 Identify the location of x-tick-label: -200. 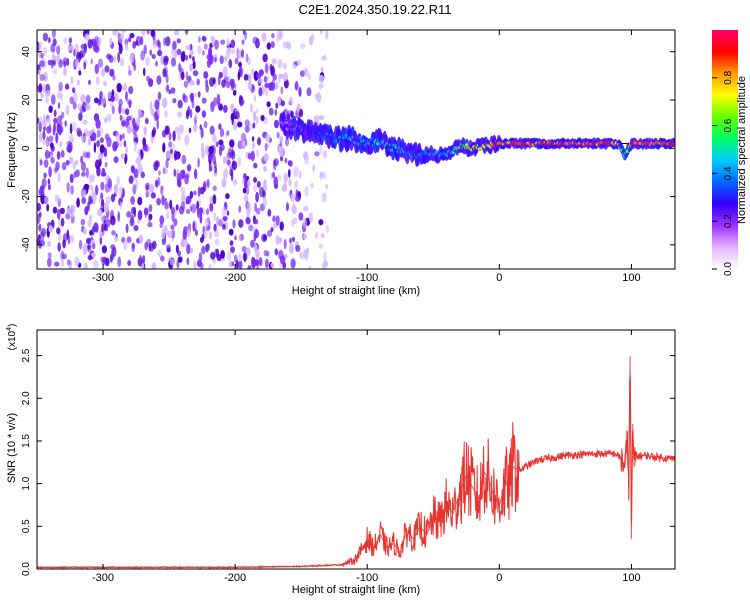
(235, 278).